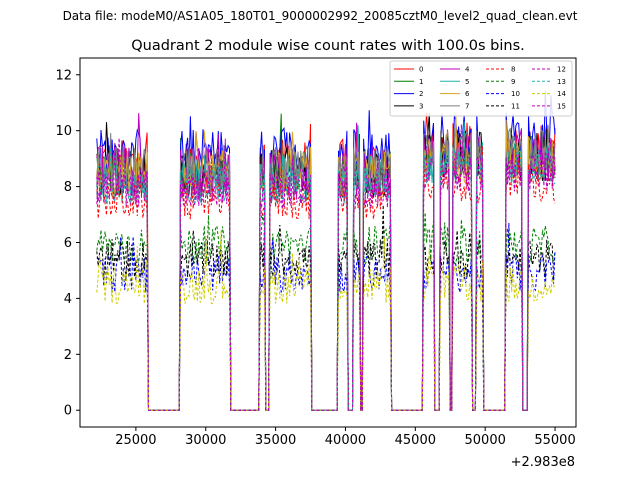 The width and height of the screenshot is (640, 480). Describe the element at coordinates (481, 88) in the screenshot. I see `legend-box` at that location.